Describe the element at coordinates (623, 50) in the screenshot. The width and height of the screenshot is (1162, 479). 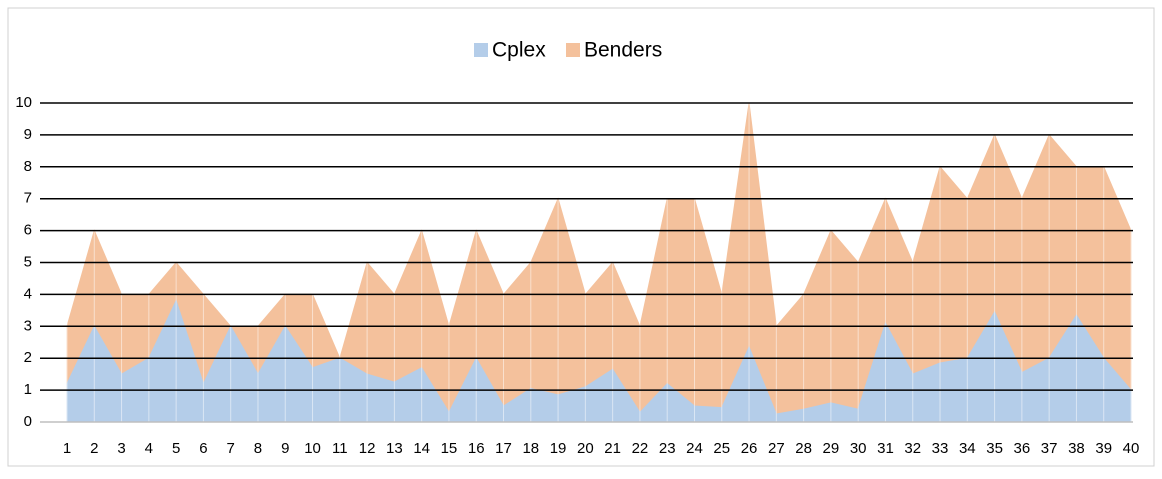
I see `legend-label: Benders` at that location.